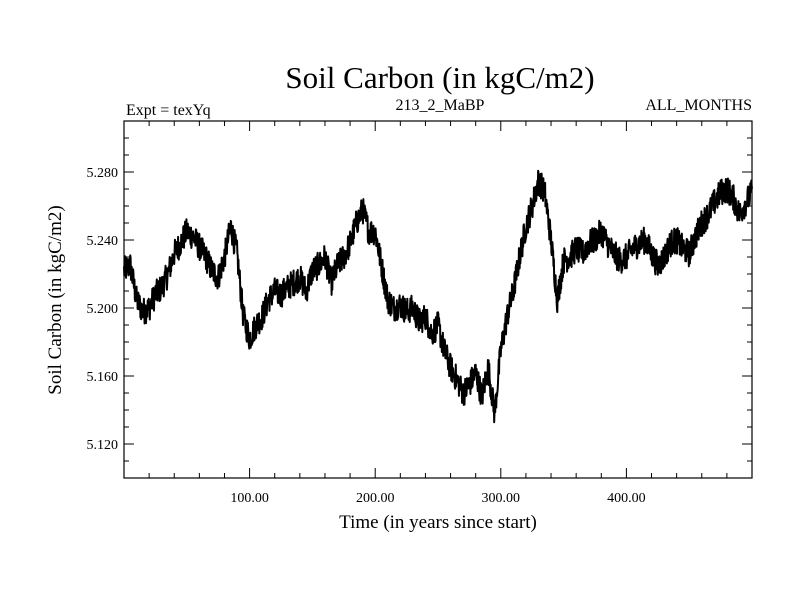 This screenshot has width=800, height=600. What do you see at coordinates (103, 309) in the screenshot?
I see `y-tick-label: 5.200` at bounding box center [103, 309].